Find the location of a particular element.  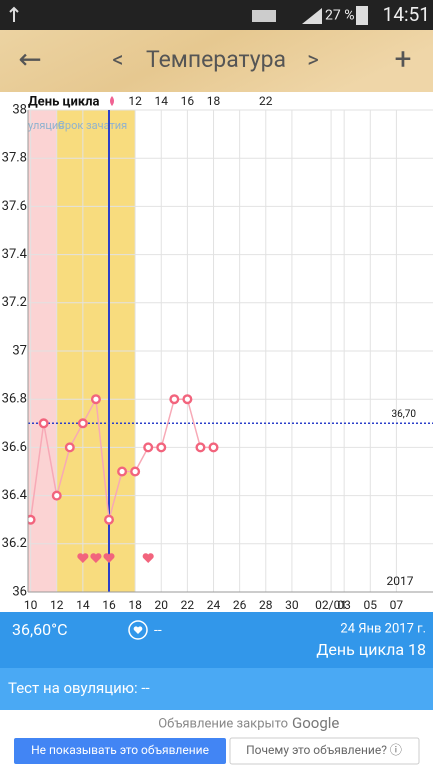

ad-brand: Google is located at coordinates (315, 723).